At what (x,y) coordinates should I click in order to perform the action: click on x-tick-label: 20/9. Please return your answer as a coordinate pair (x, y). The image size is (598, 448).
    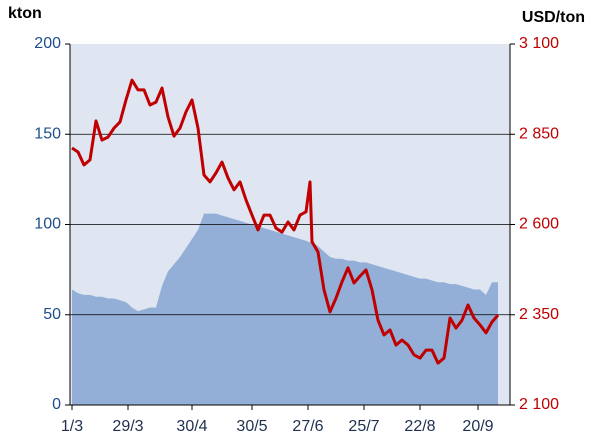
    Looking at the image, I should click on (477, 426).